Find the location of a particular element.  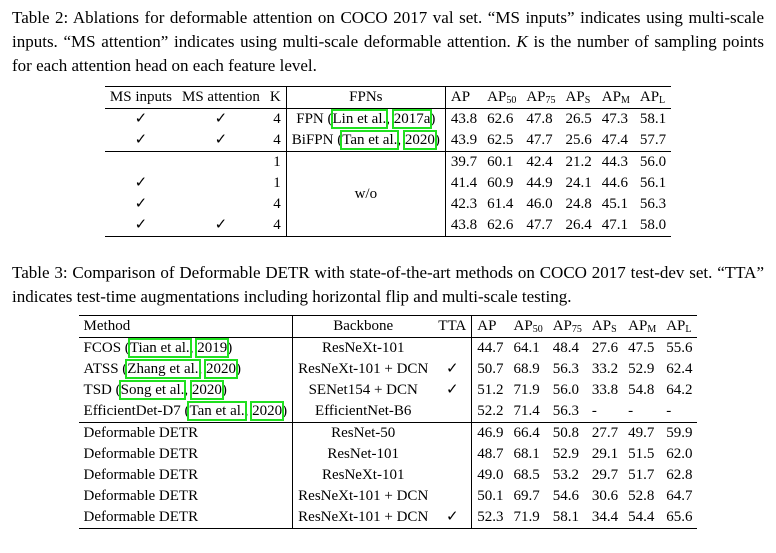

table-row: ✓ 1 41.4 60.9 44.9 24.1 44.6 56.1 is located at coordinates (388, 183).